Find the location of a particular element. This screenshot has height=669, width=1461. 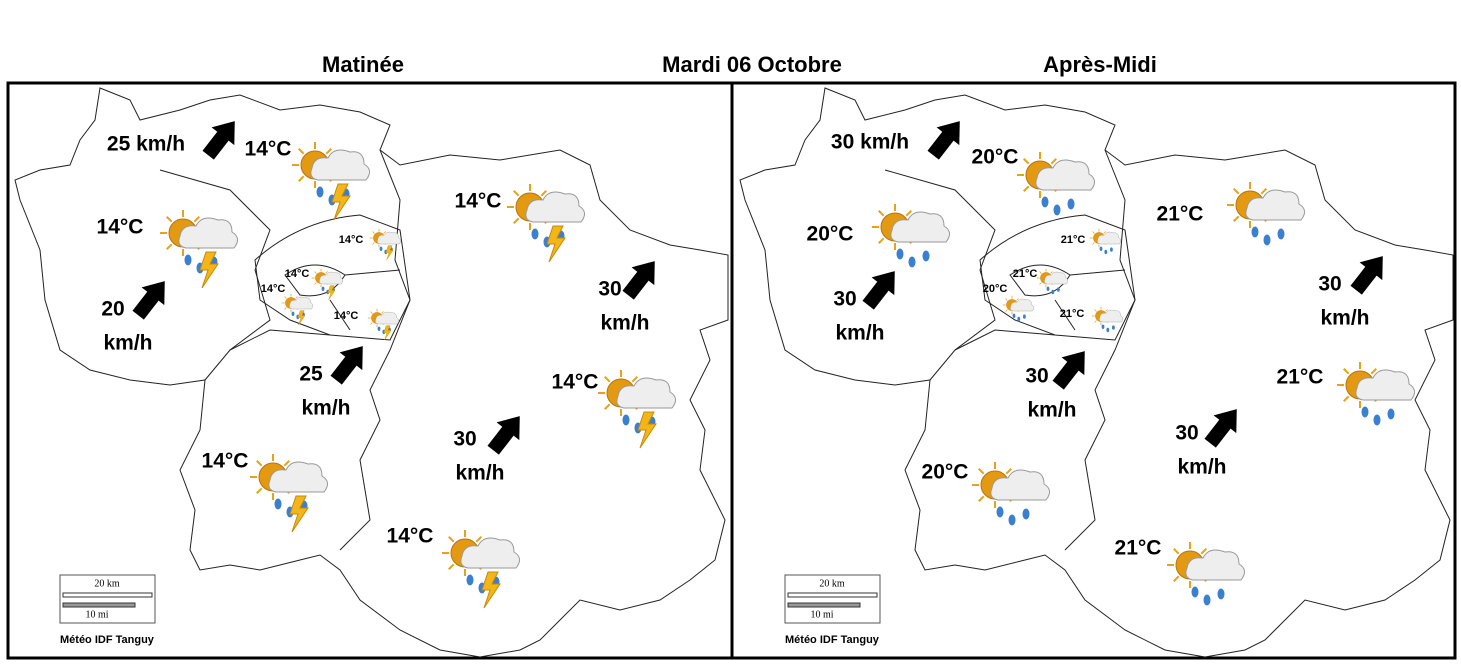

wind-speed: 20 is located at coordinates (112, 309).